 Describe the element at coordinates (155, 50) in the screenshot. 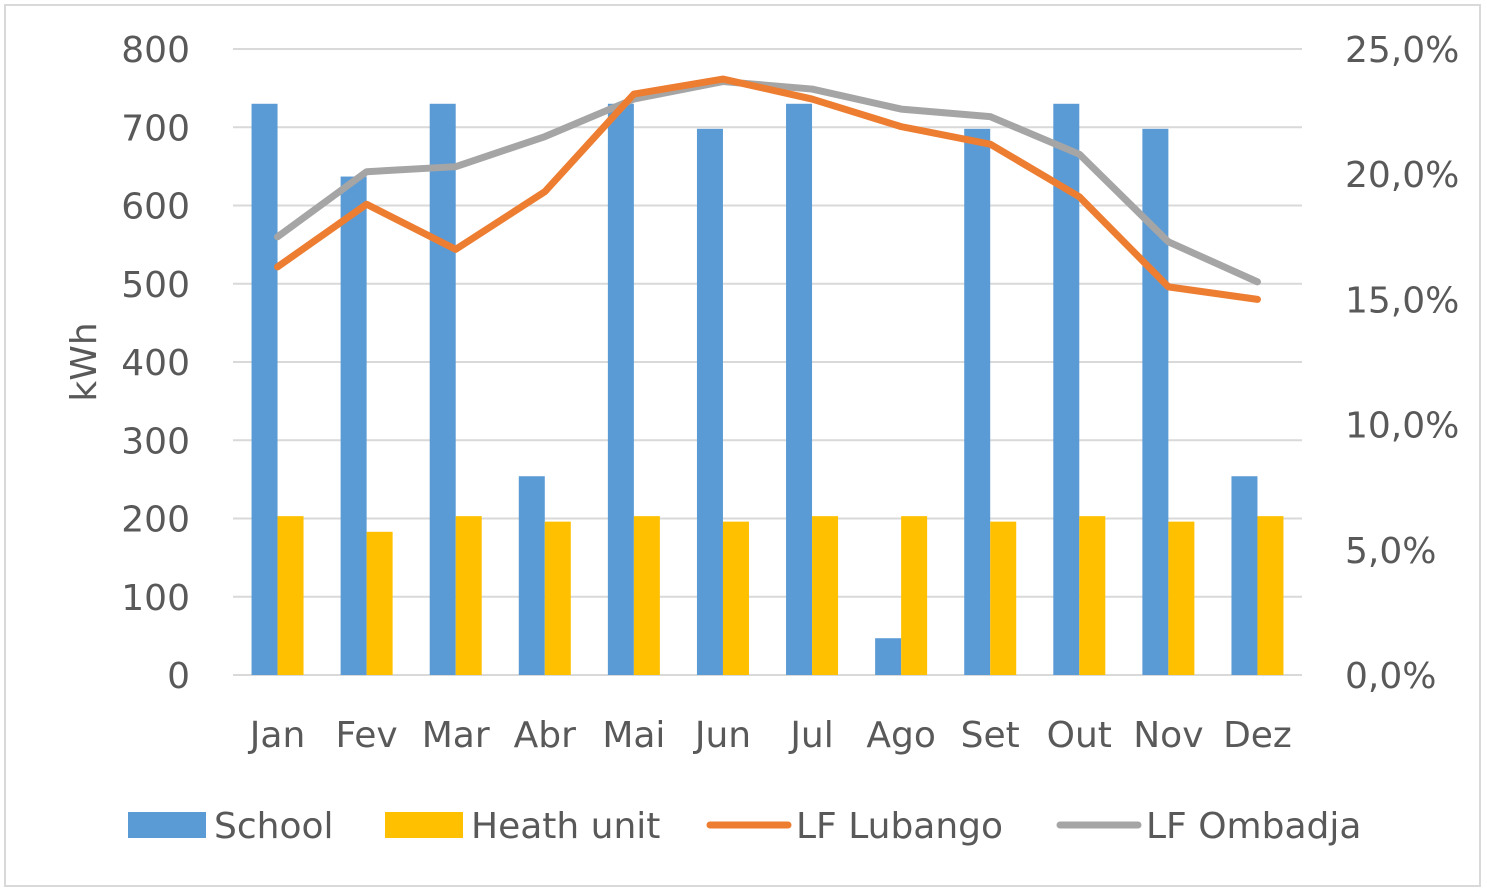

I see `y-tick-label: 800` at that location.